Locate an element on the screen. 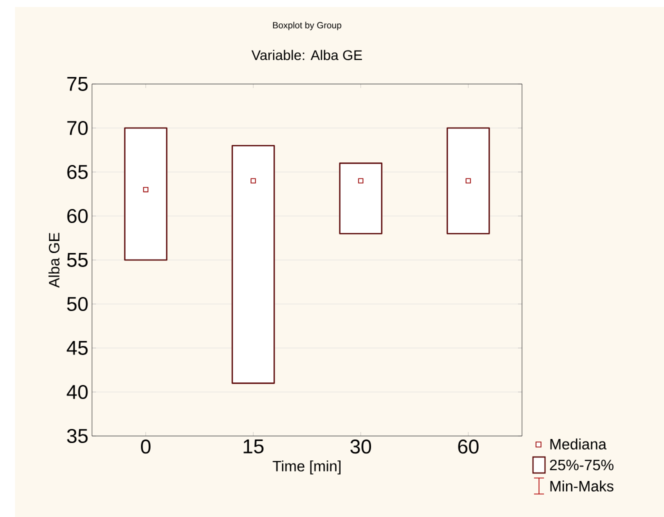  y-tick-label: 45 is located at coordinates (77, 348).